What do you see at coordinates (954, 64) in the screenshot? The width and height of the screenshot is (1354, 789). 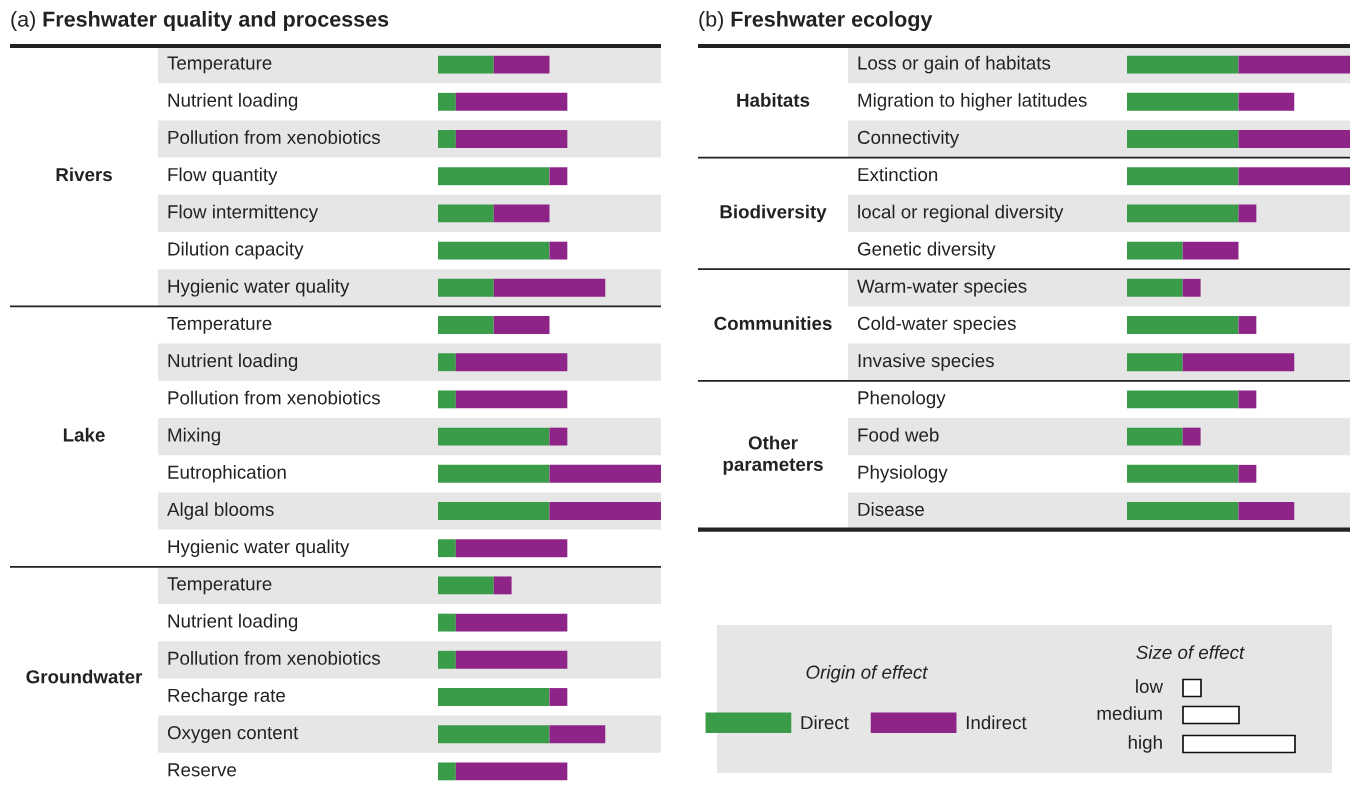 I see `y-tick-label: Loss or gain of habitats` at bounding box center [954, 64].